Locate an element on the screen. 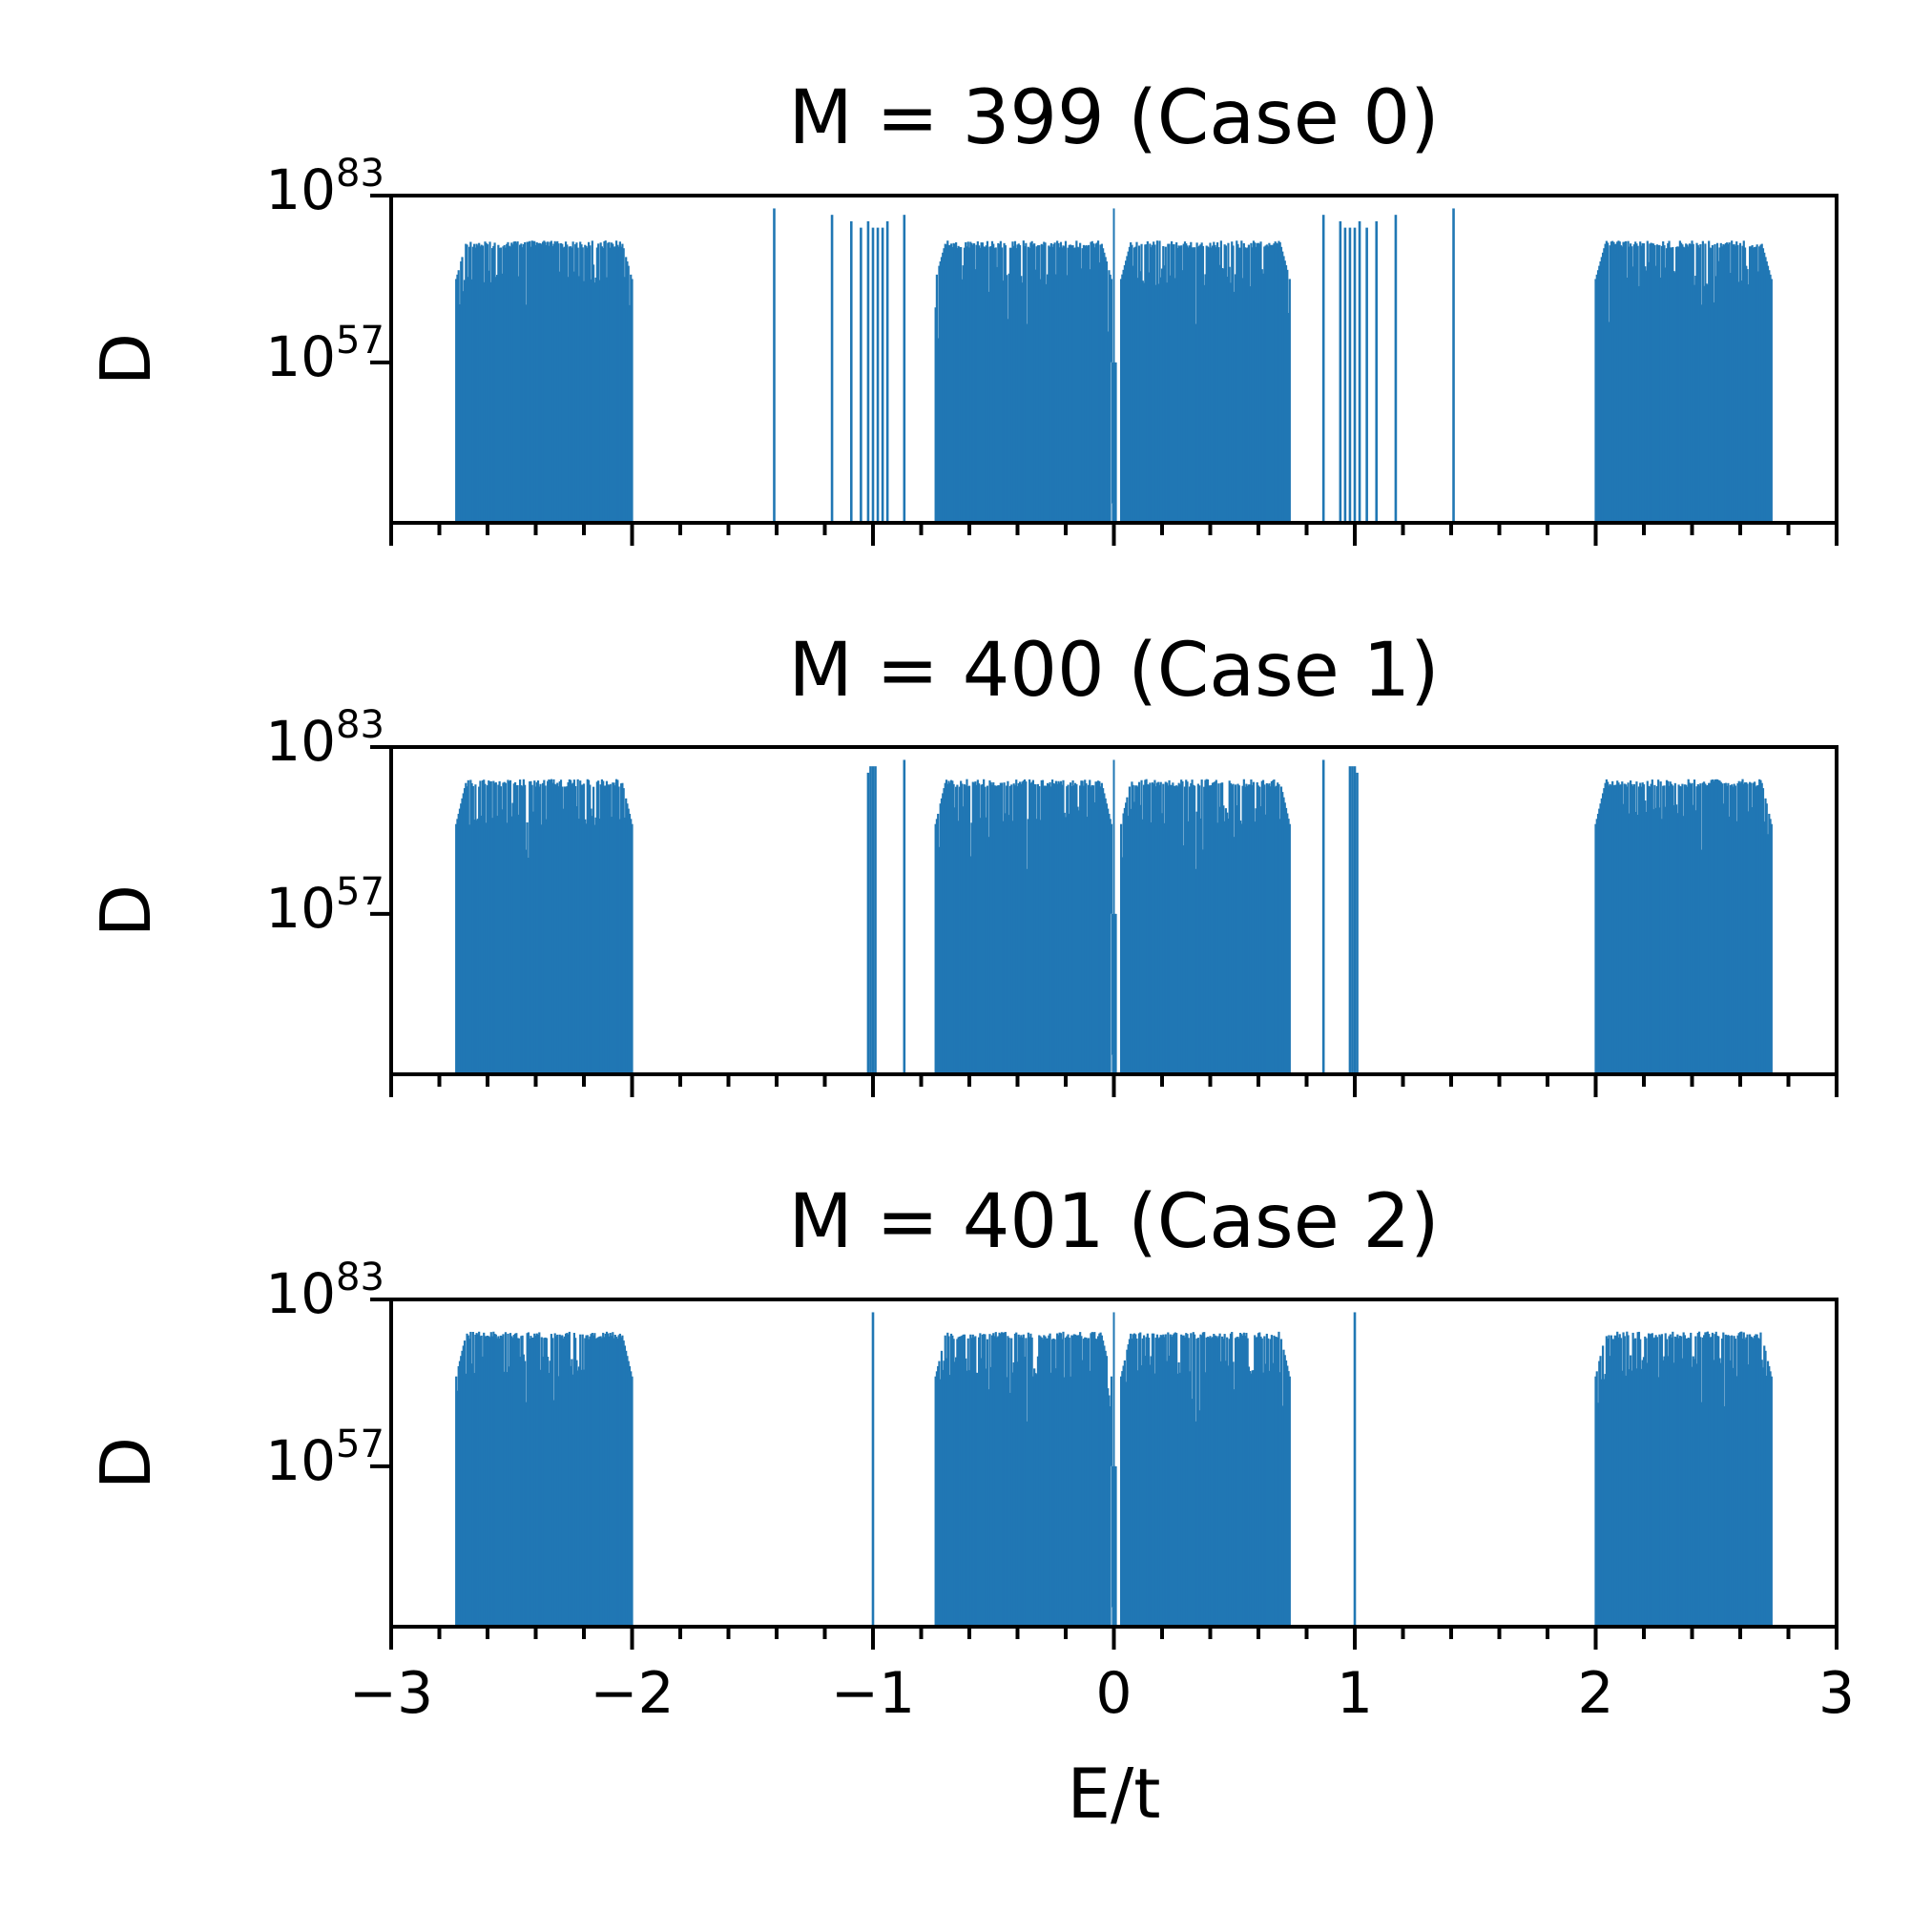 Image resolution: width=1932 pixels, height=1932 pixels. bar-spike is located at coordinates (1355, 1469).